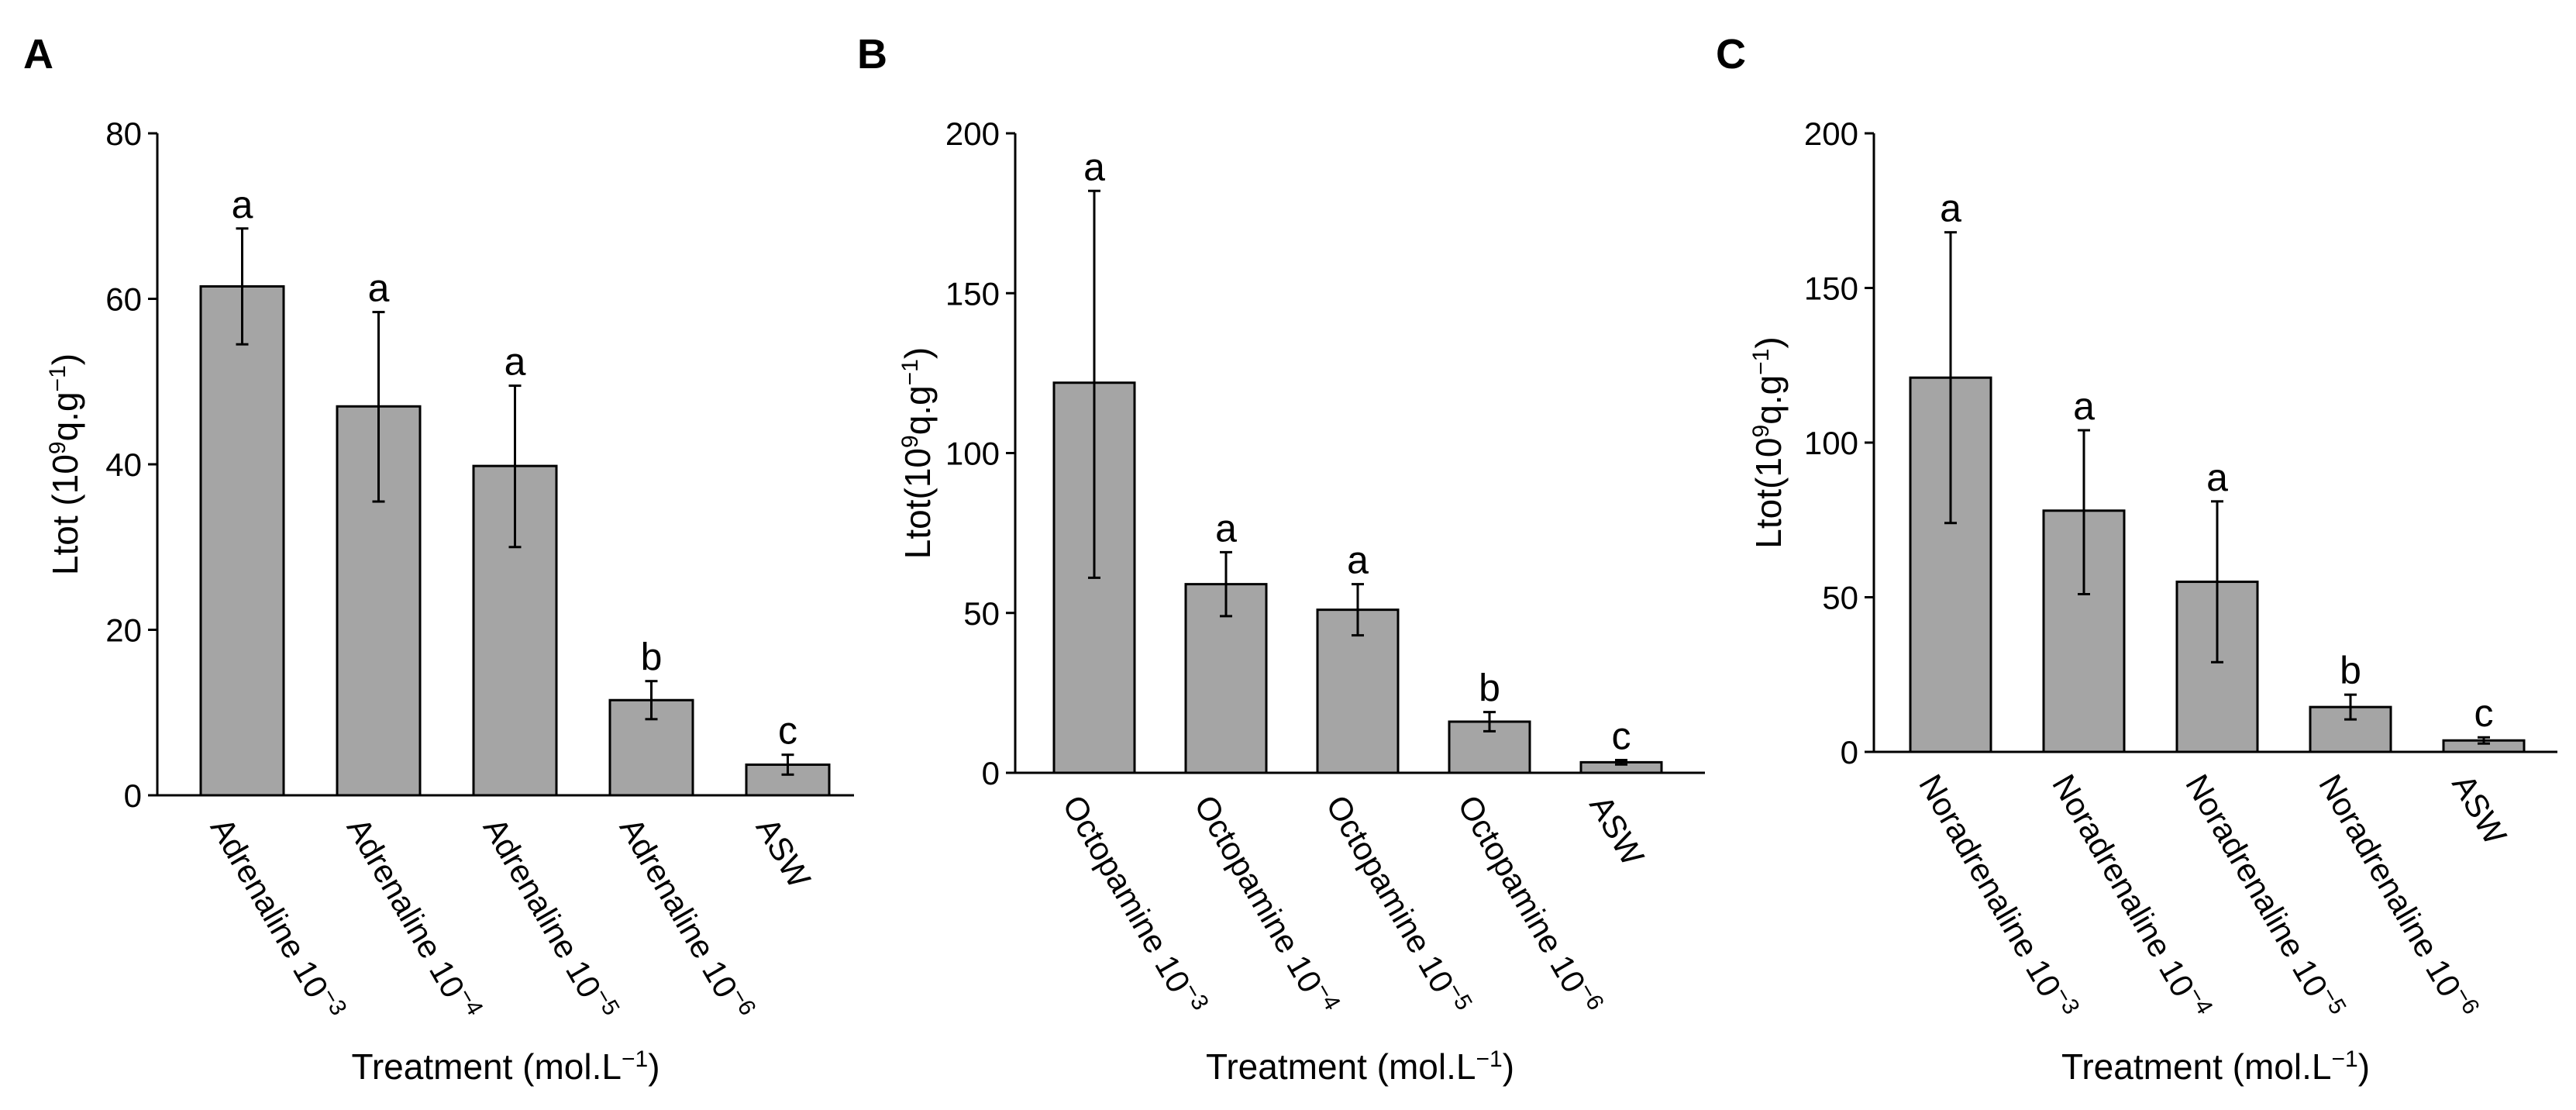  I want to click on x-tick-label: Octopamine 10−4, so click(1266, 905).